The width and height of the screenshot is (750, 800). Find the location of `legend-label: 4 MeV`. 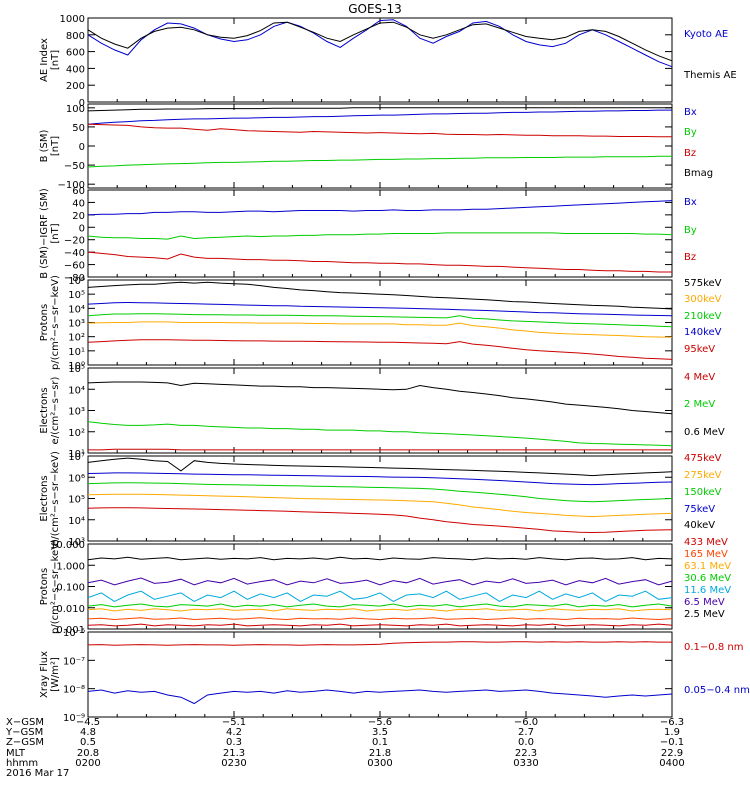

legend-label: 4 MeV is located at coordinates (699, 377).